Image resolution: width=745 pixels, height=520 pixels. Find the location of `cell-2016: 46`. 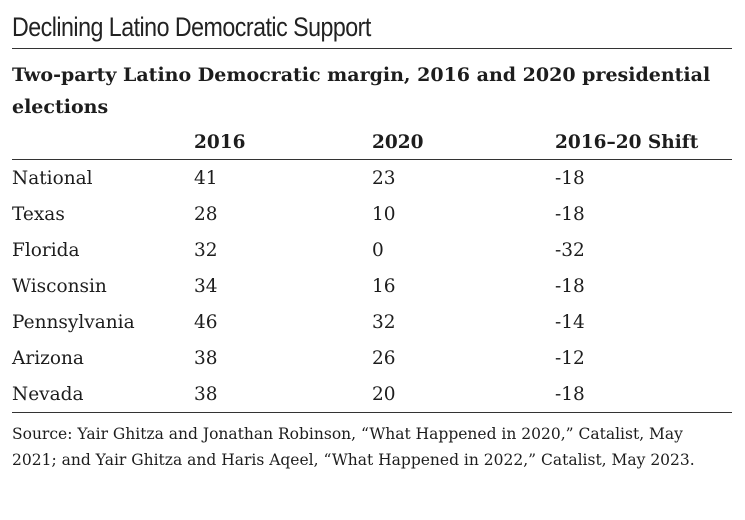

cell-2016: 46 is located at coordinates (206, 322).